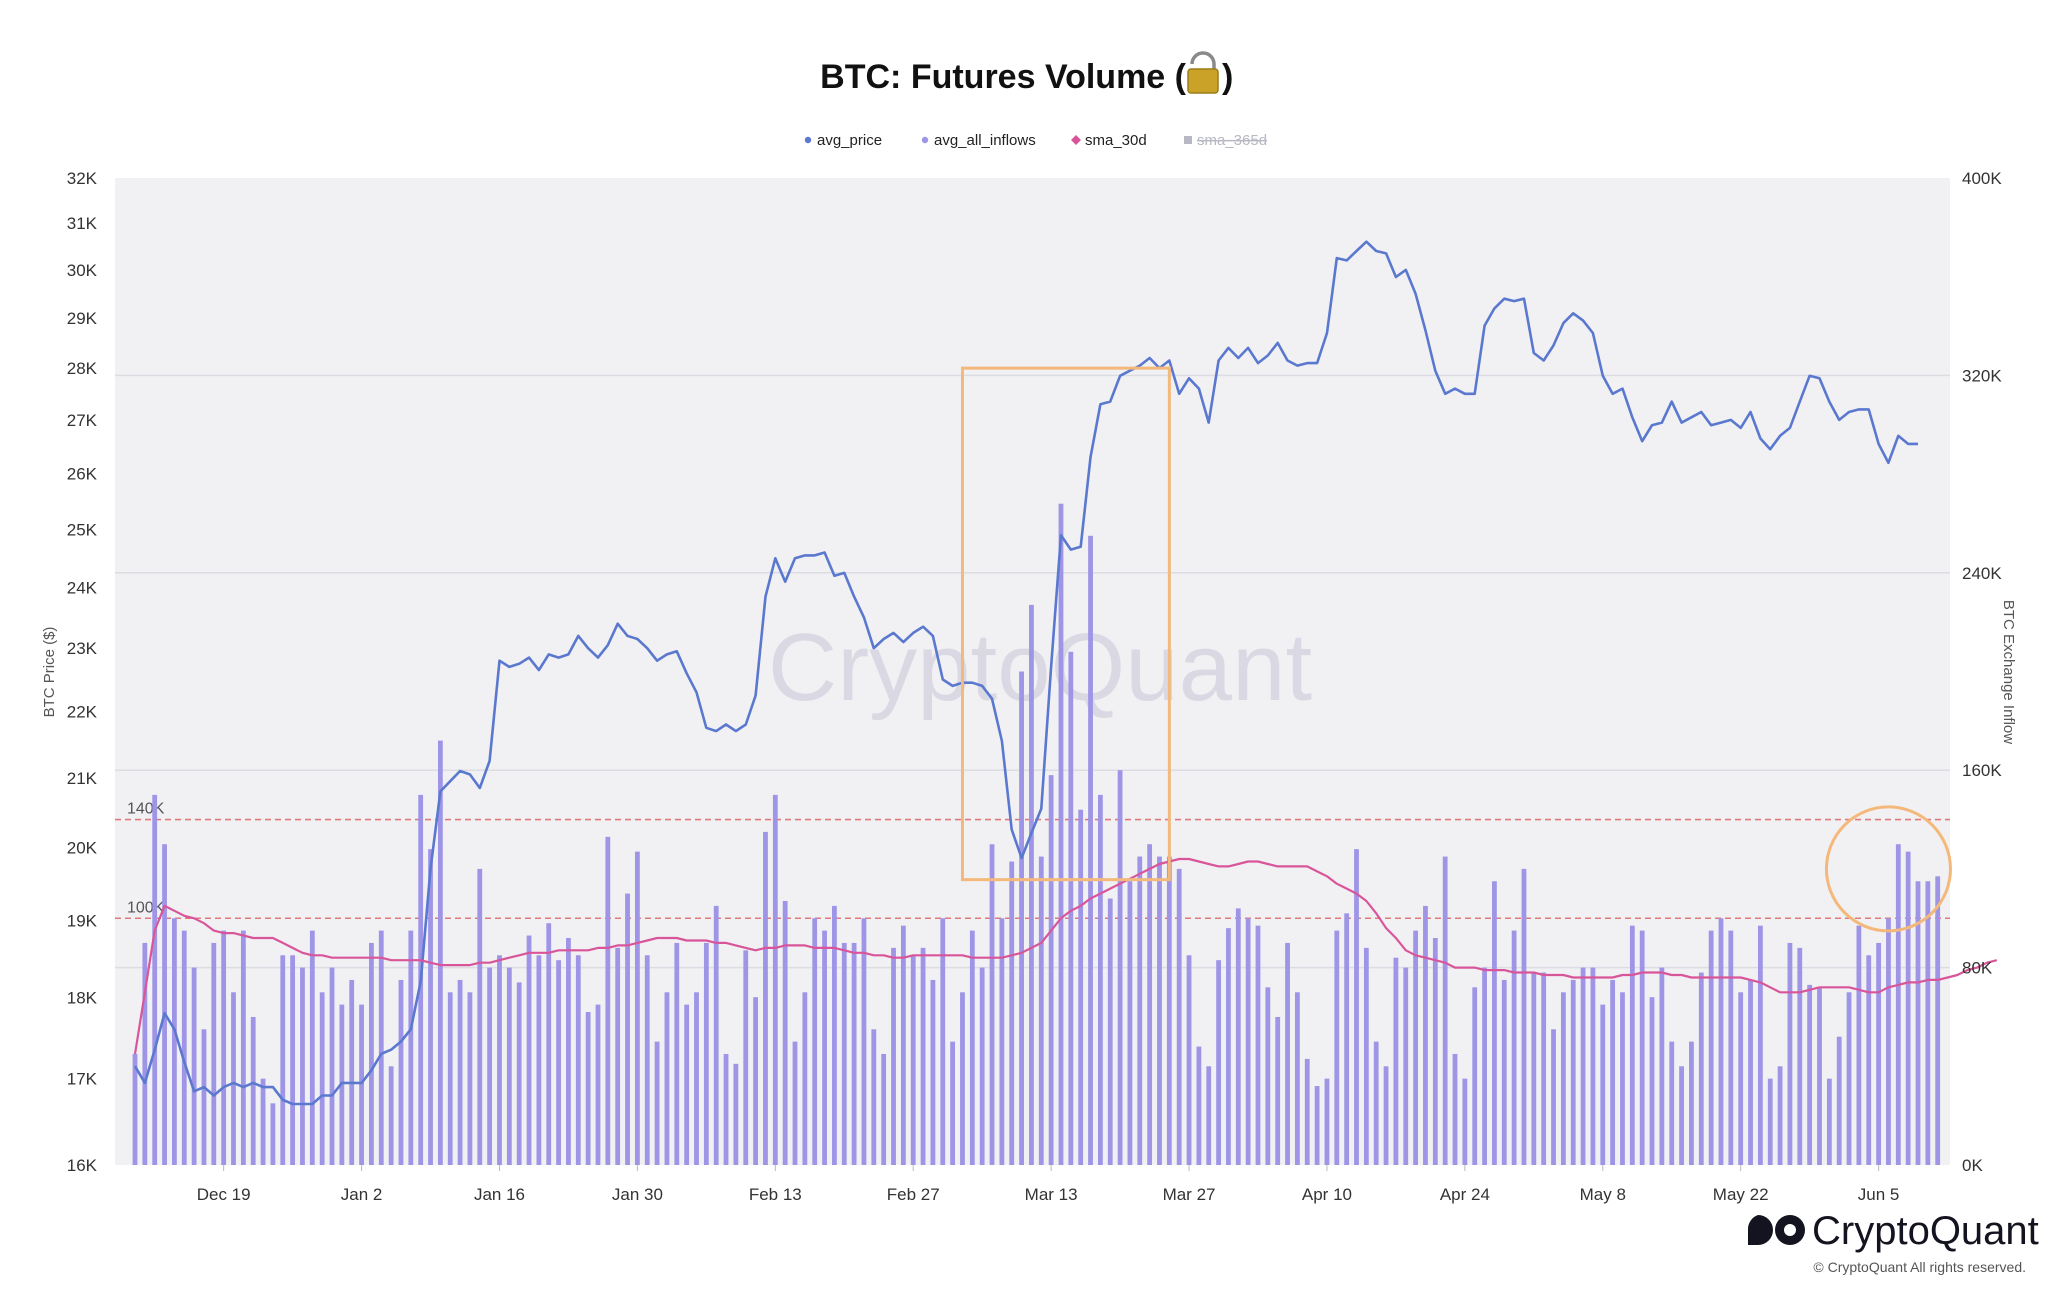  Describe the element at coordinates (978, 140) in the screenshot. I see `legend-item-avg-all-inflows: avg_all_inflows` at that location.